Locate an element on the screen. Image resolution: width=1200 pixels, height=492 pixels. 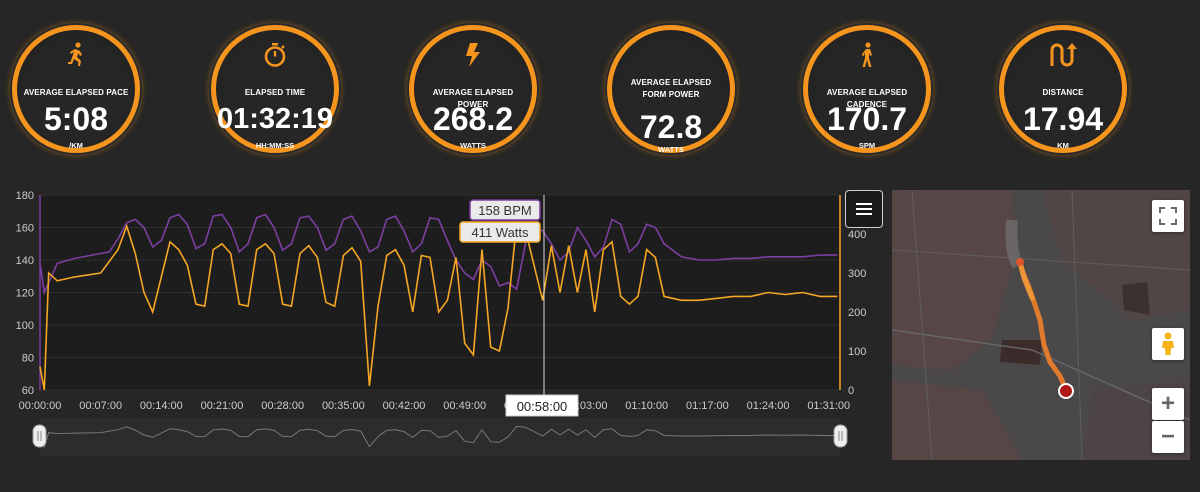
y-left-tick-label: 80 is located at coordinates (28, 359).